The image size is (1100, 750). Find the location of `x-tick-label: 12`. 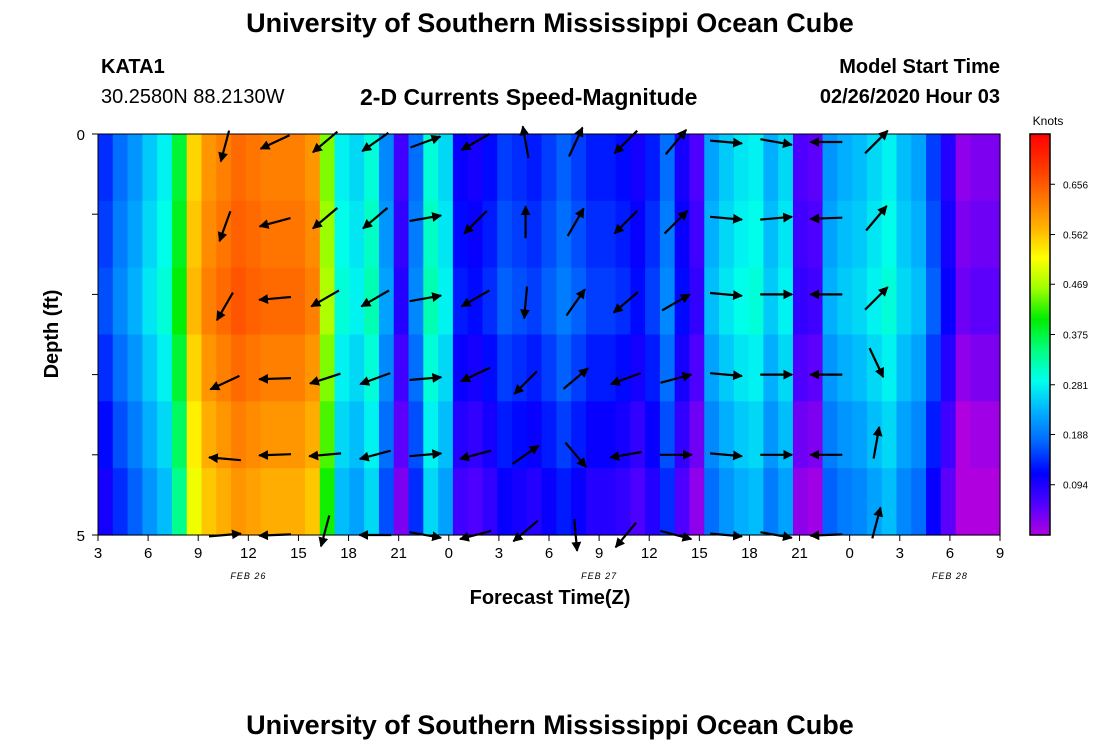

x-tick-label: 12 is located at coordinates (248, 553).